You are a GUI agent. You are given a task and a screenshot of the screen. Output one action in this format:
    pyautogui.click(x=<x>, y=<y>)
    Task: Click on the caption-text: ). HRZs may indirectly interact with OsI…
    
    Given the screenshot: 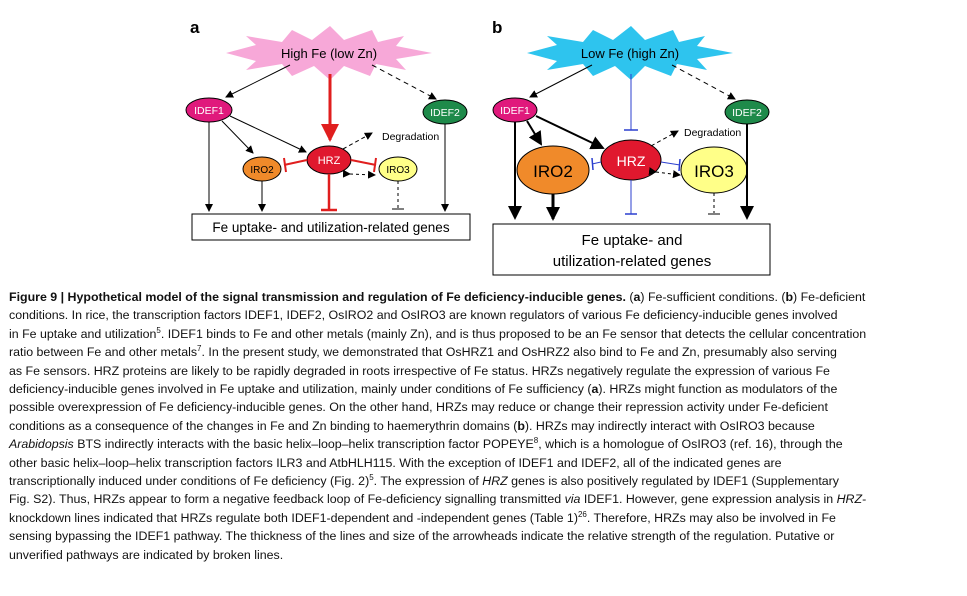 What is the action you would take?
    pyautogui.click(x=669, y=425)
    